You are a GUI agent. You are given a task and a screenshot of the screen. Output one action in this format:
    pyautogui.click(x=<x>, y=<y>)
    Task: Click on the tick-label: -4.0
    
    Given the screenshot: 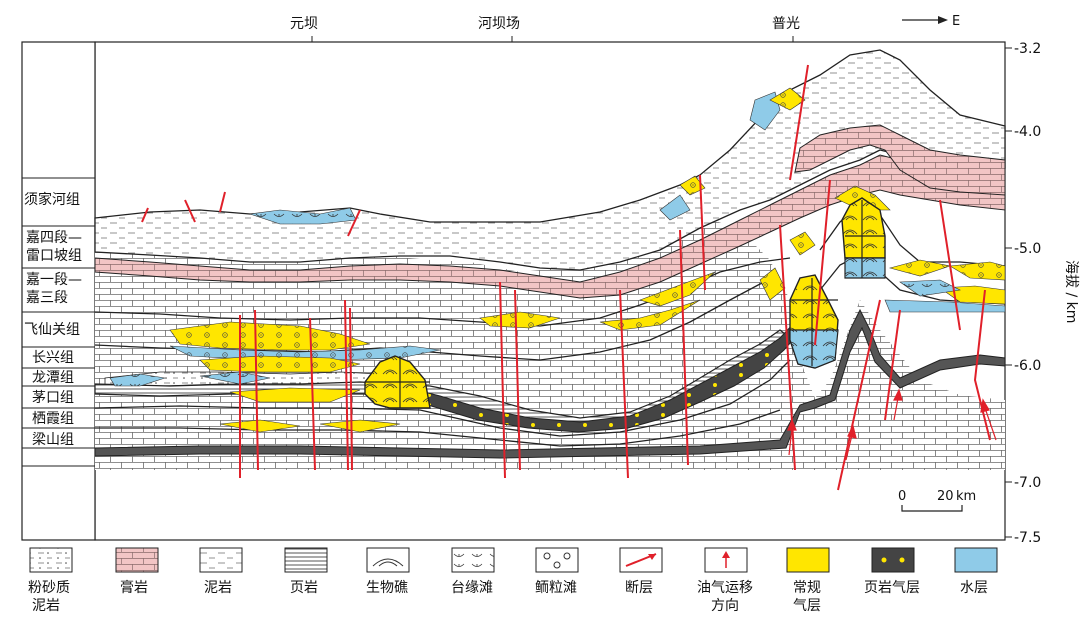 What is the action you would take?
    pyautogui.click(x=1027, y=132)
    